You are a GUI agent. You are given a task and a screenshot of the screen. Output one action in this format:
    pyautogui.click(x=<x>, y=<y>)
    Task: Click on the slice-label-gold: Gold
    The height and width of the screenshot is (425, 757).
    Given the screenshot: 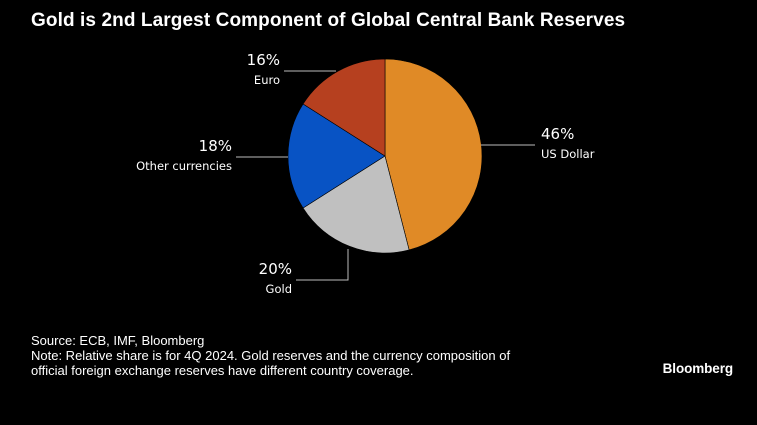 What is the action you would take?
    pyautogui.click(x=279, y=289)
    